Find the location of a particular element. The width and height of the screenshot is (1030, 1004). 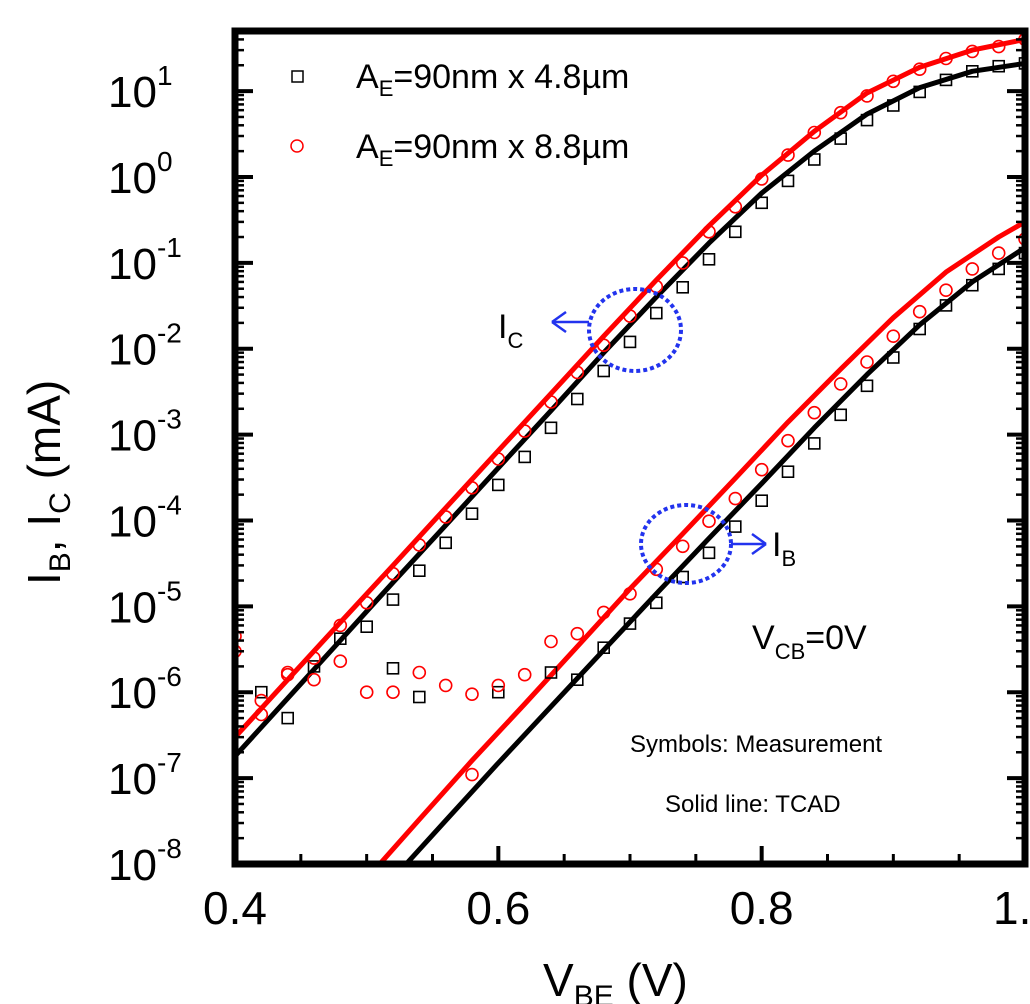

y-tick-label: 10⁻³ is located at coordinates (145, 432).